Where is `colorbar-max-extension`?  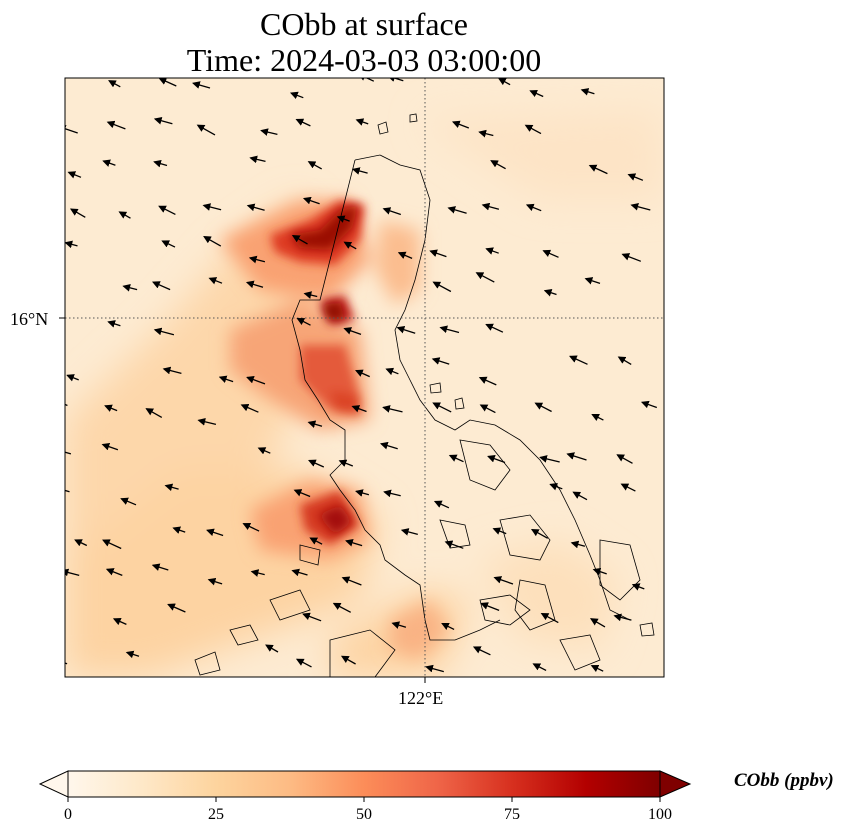
colorbar-max-extension is located at coordinates (675, 784).